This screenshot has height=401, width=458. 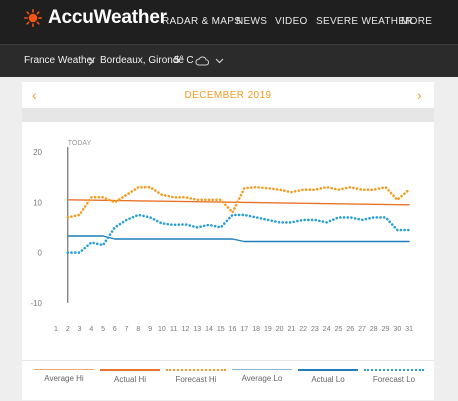 What do you see at coordinates (327, 329) in the screenshot?
I see `x-tick-label: 24` at bounding box center [327, 329].